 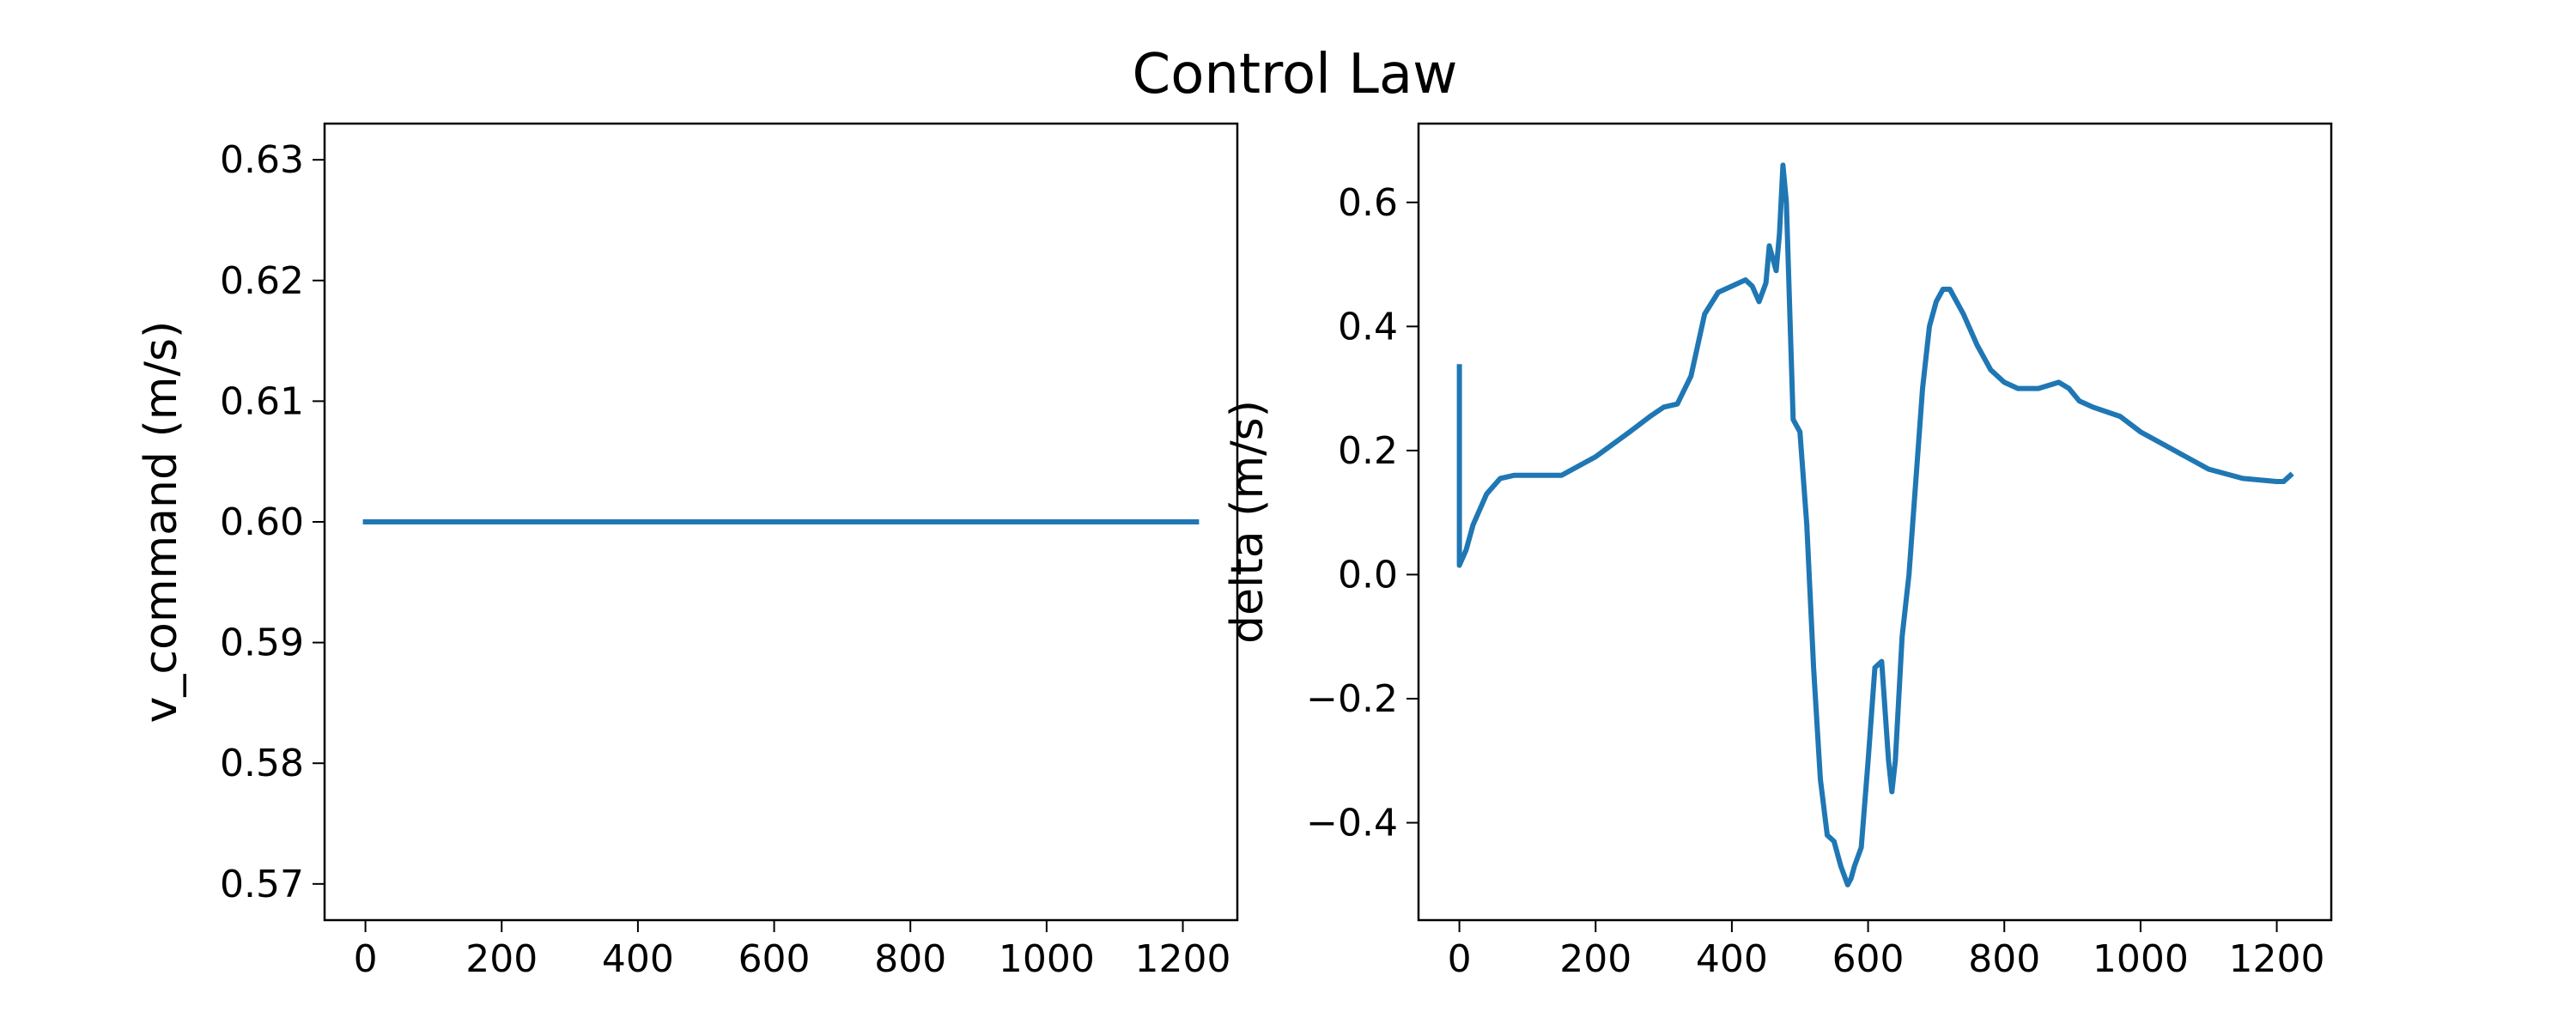 What do you see at coordinates (262, 281) in the screenshot?
I see `v-command-y-tick-label: 0.62` at bounding box center [262, 281].